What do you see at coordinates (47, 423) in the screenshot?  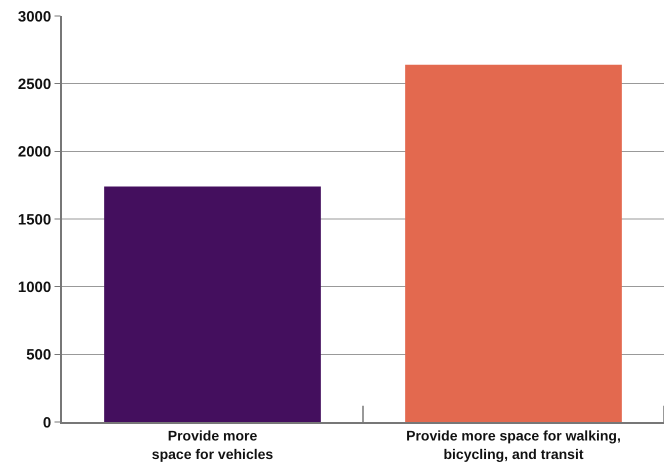 I see `y-tick-label: 0` at bounding box center [47, 423].